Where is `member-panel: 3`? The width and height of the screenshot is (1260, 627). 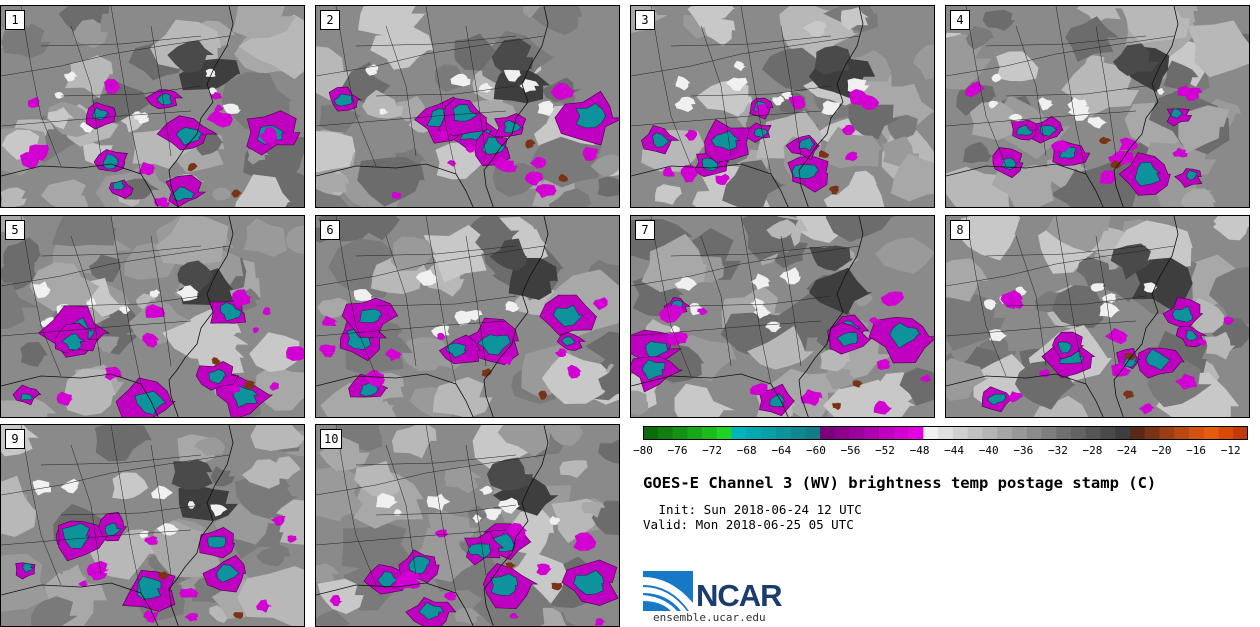 member-panel: 3 is located at coordinates (782, 106).